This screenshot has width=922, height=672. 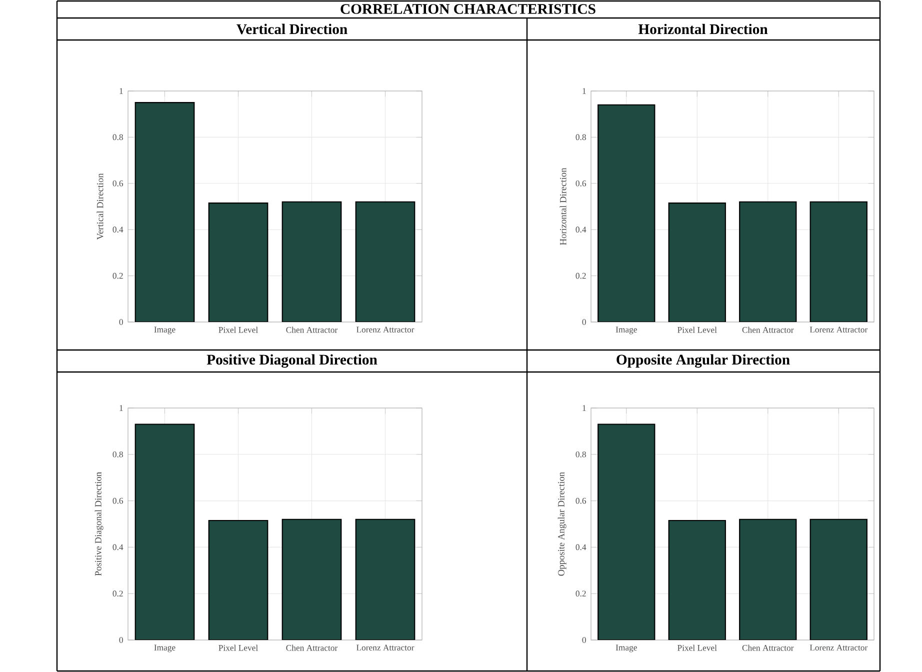 I want to click on y-axis-title: Vertical Direction, so click(x=100, y=206).